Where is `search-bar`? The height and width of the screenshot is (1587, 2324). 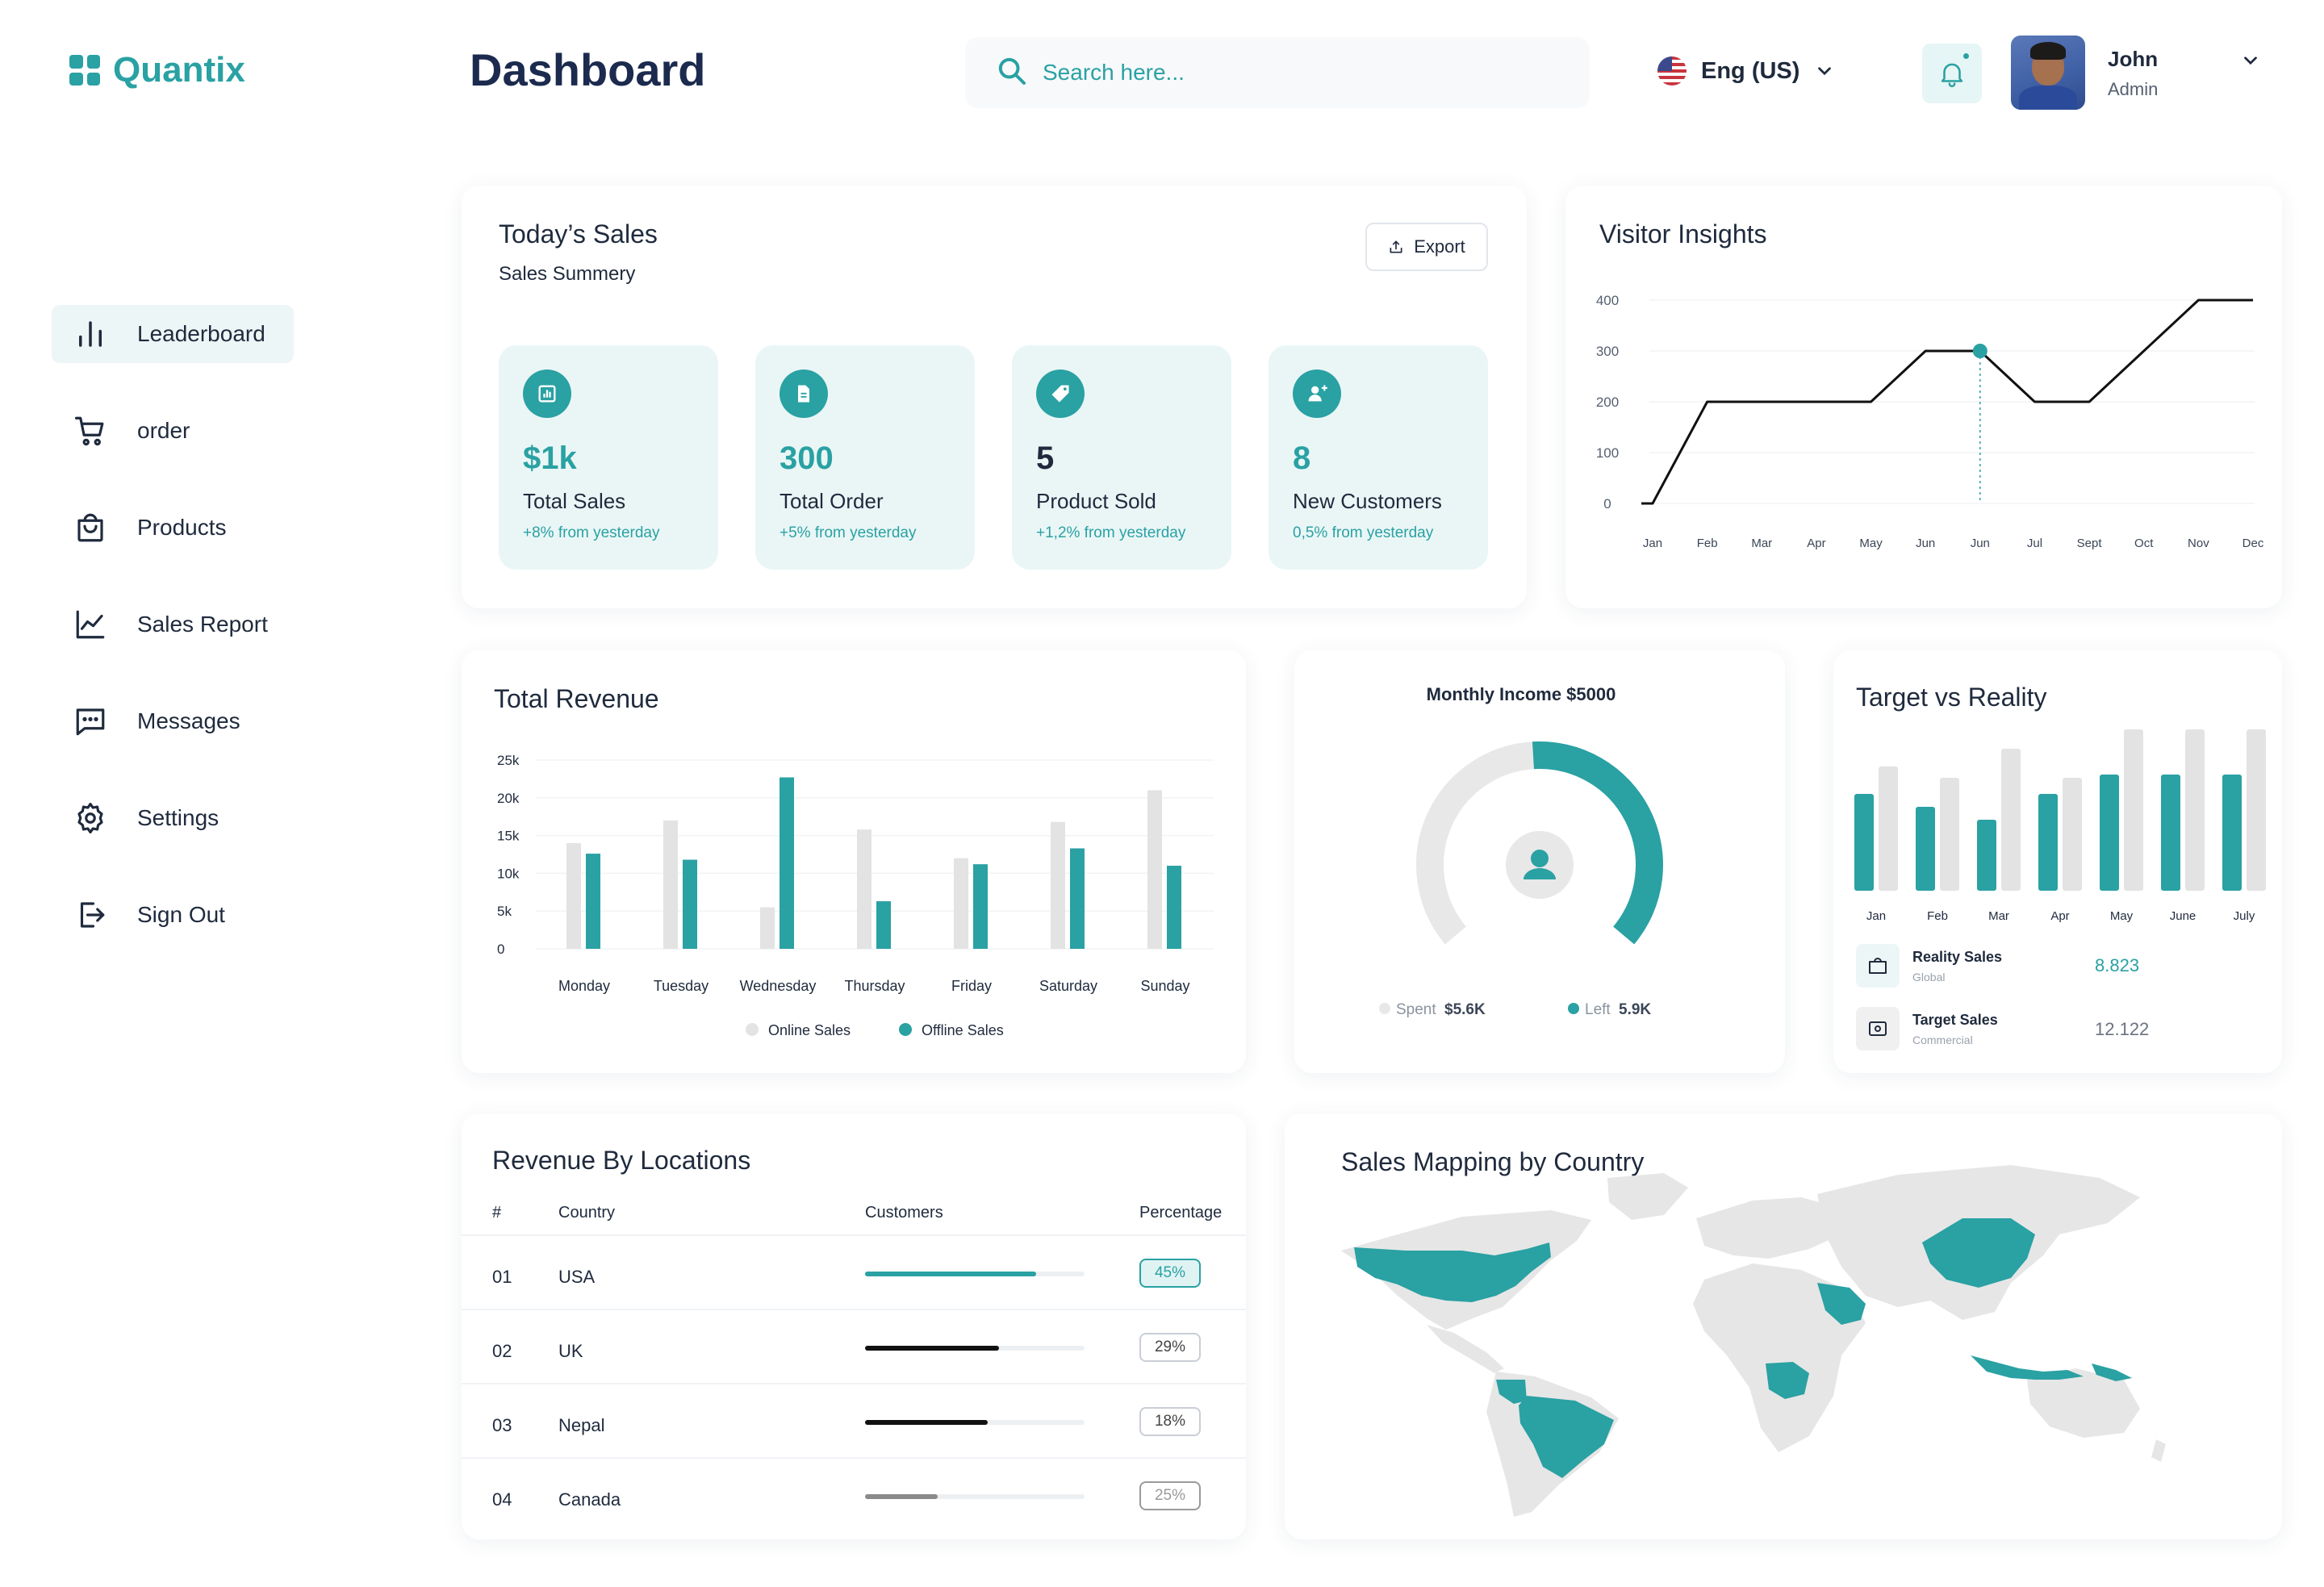 search-bar is located at coordinates (1277, 72).